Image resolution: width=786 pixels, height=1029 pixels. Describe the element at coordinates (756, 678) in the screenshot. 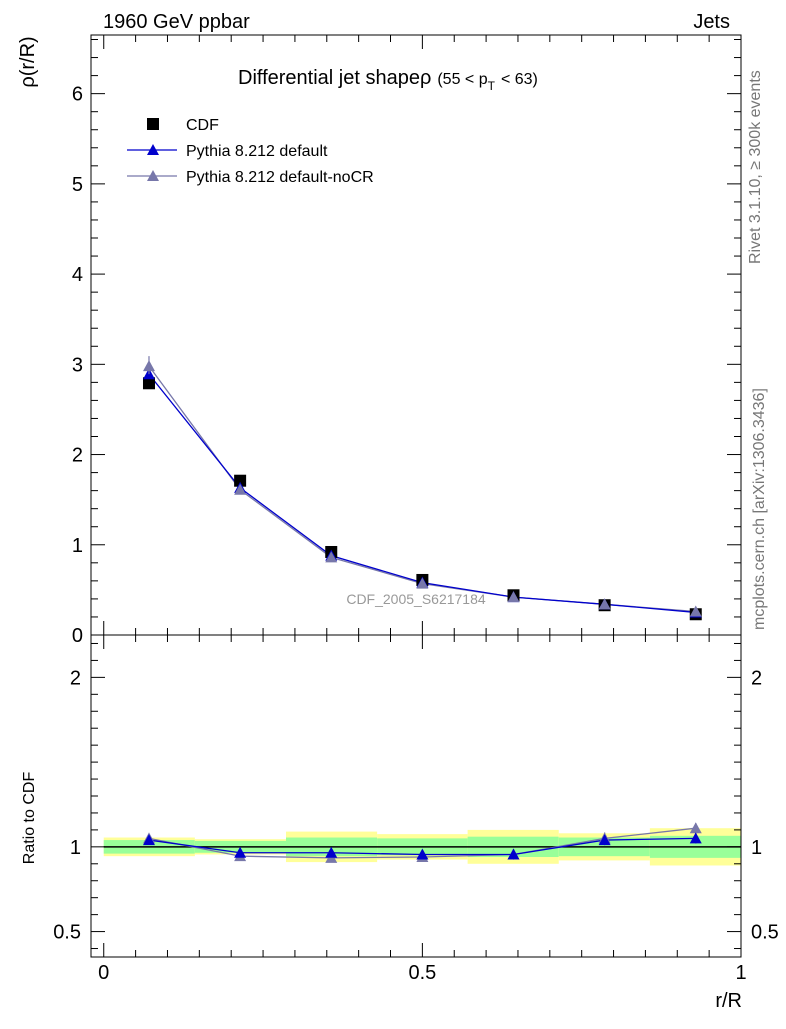

I see `lower-ytick-label-right: 2` at that location.